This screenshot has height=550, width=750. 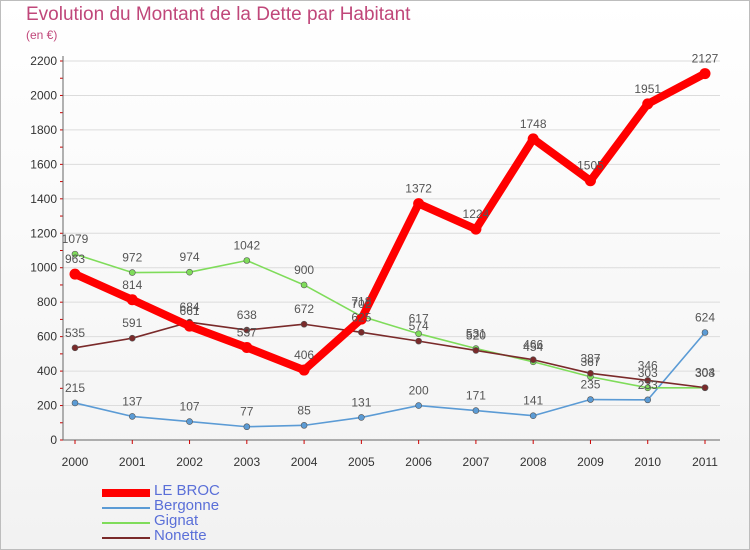 I want to click on data-label: 303, so click(x=705, y=373).